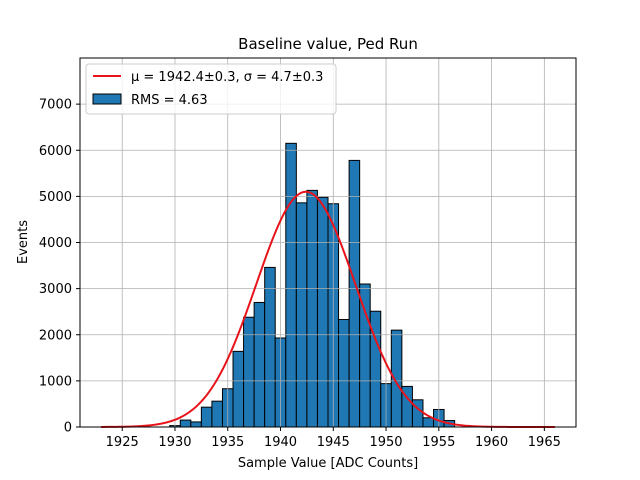  I want to click on y-tick-label: 6000, so click(55, 151).